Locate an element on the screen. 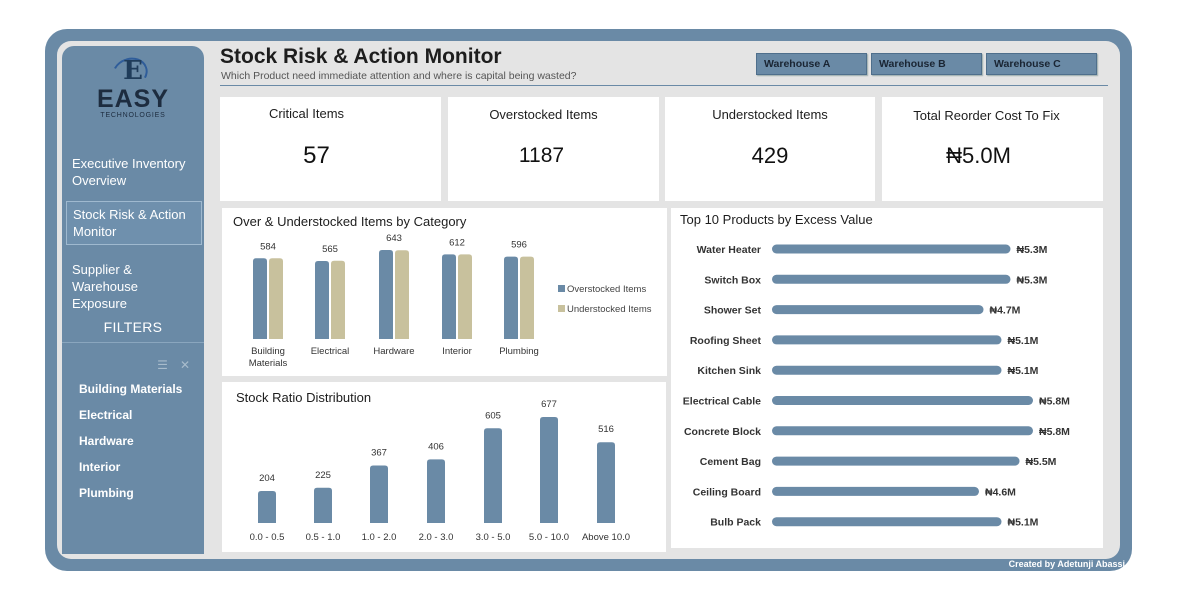 Image resolution: width=1177 pixels, height=597 pixels. kpi-value: 429 is located at coordinates (770, 155).